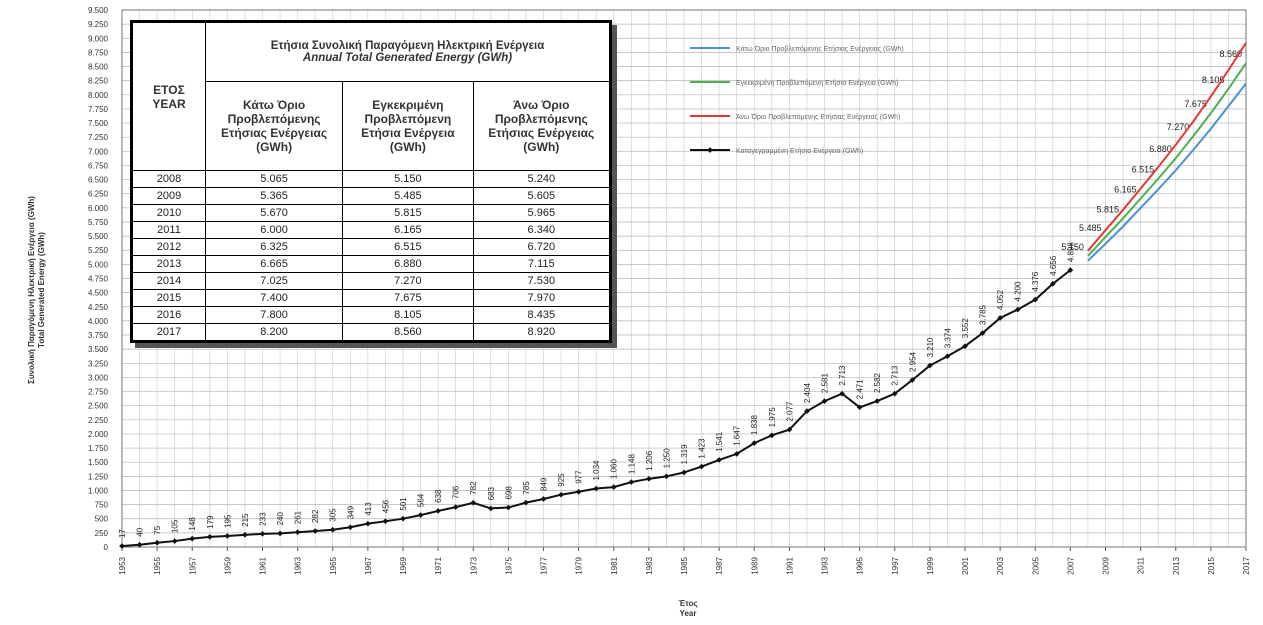 The height and width of the screenshot is (625, 1263). What do you see at coordinates (1160, 149) in the screenshot?
I see `data-label: 6.880` at bounding box center [1160, 149].